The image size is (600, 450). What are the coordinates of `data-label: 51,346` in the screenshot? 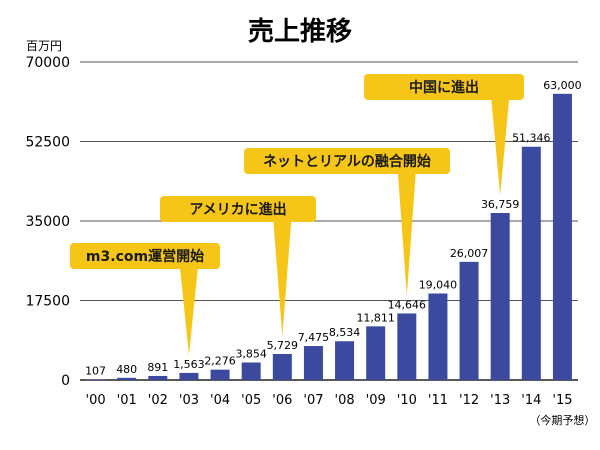 It's located at (531, 138).